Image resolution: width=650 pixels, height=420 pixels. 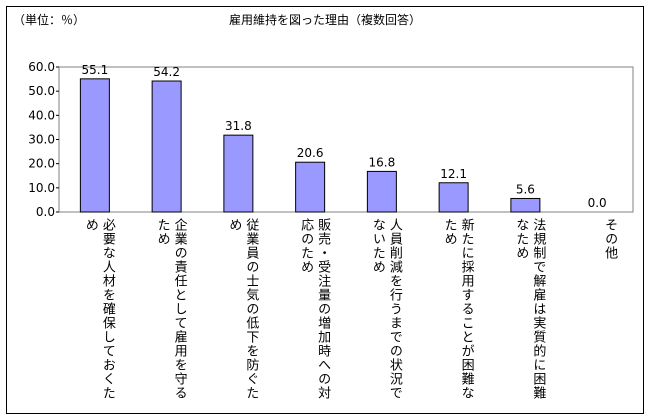 I want to click on value-label: 55.1, so click(x=95, y=70).